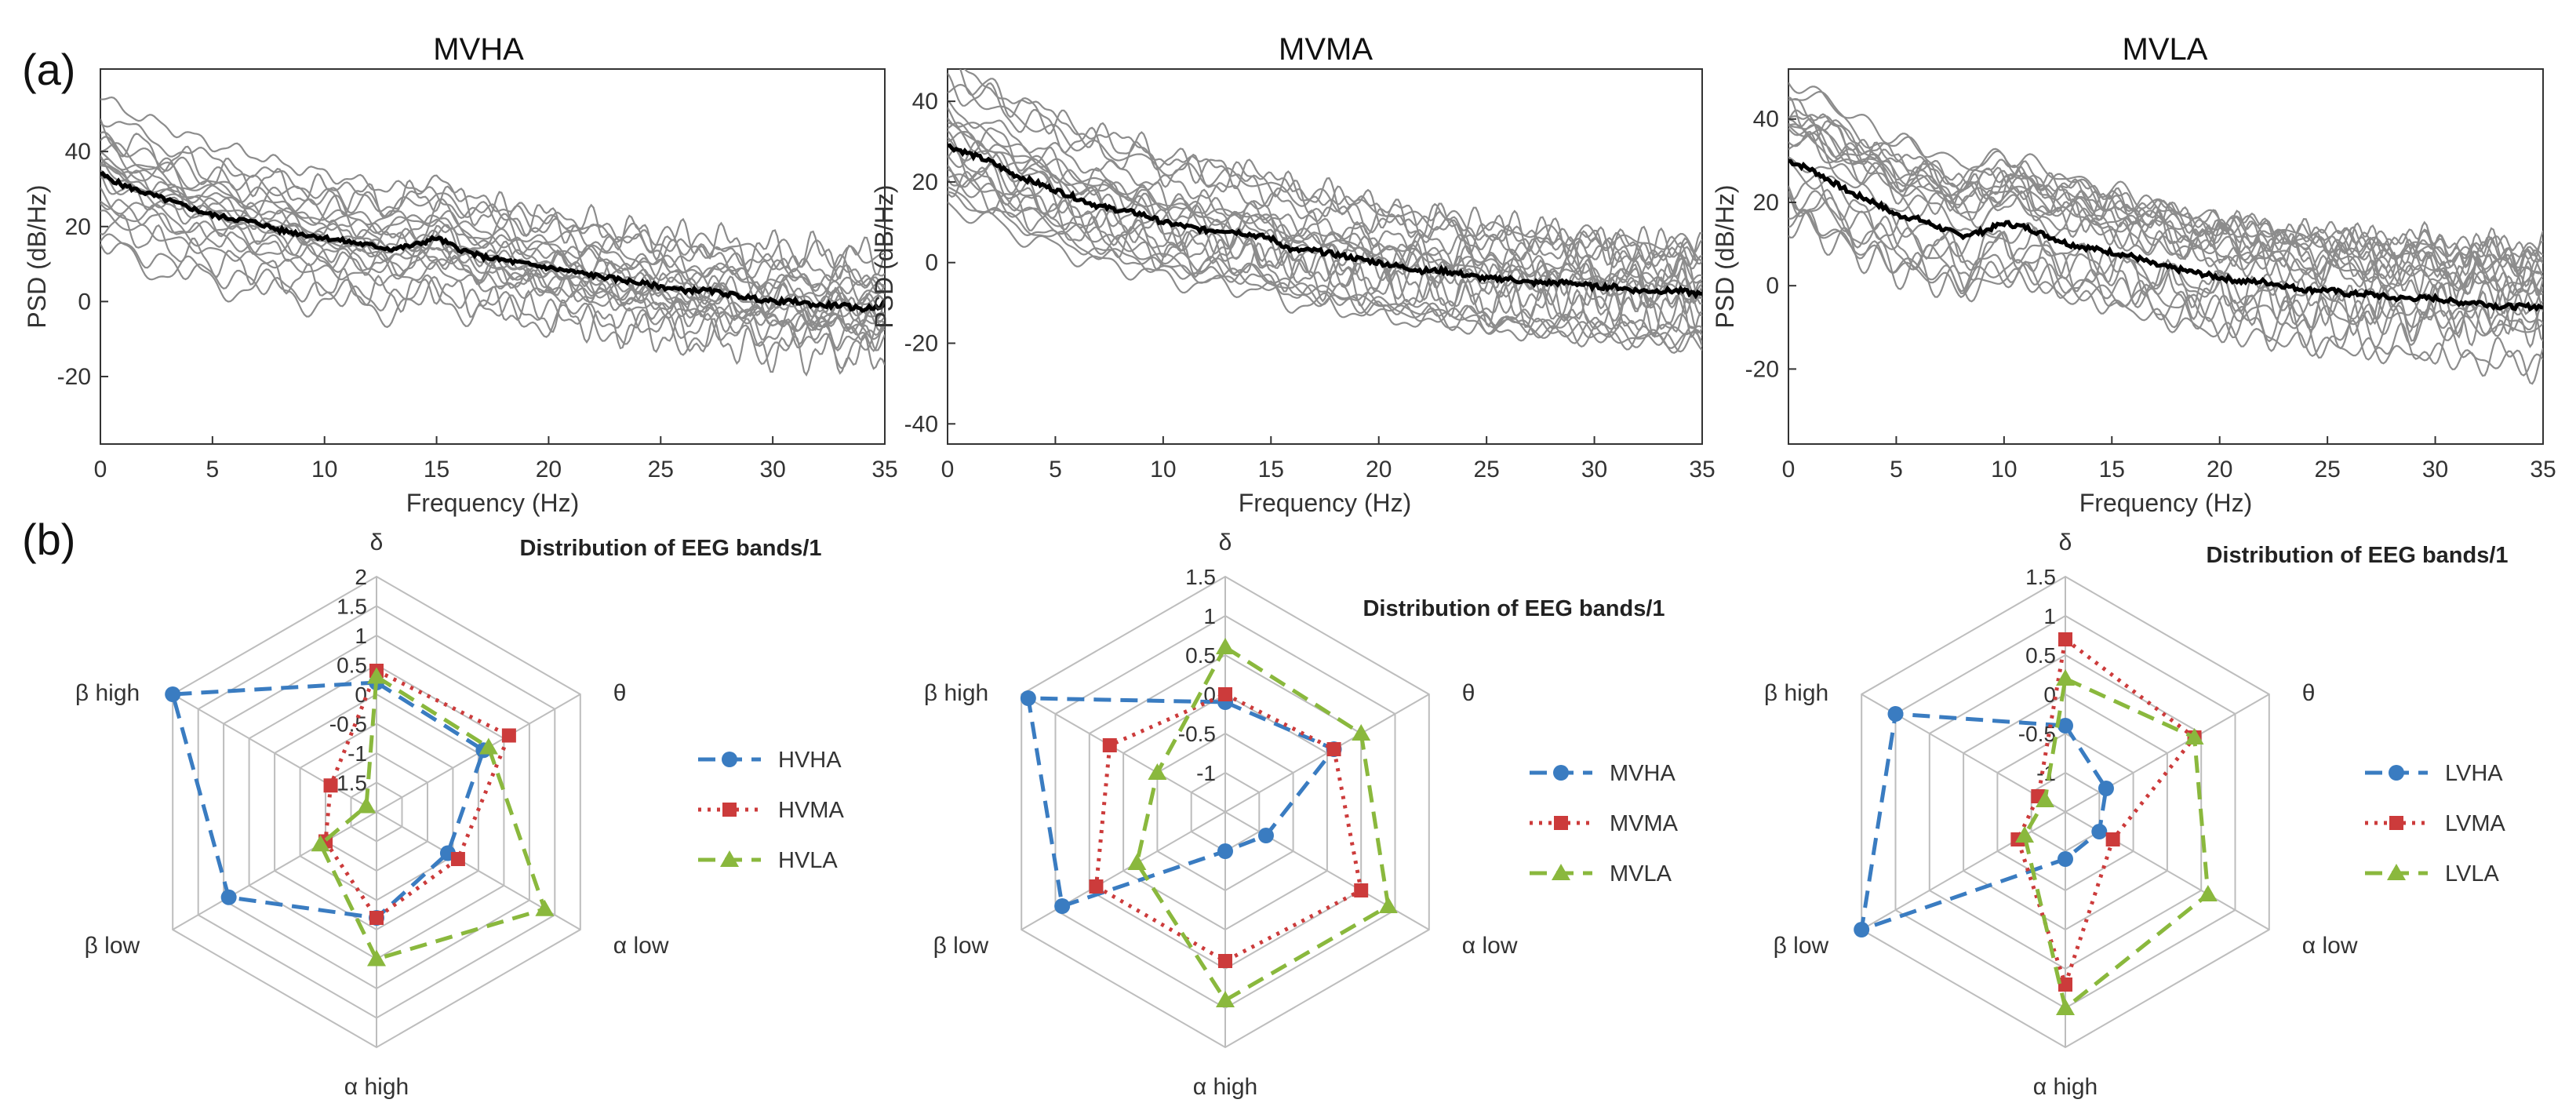  Describe the element at coordinates (772, 470) in the screenshot. I see `x-tick-label: 30` at that location.